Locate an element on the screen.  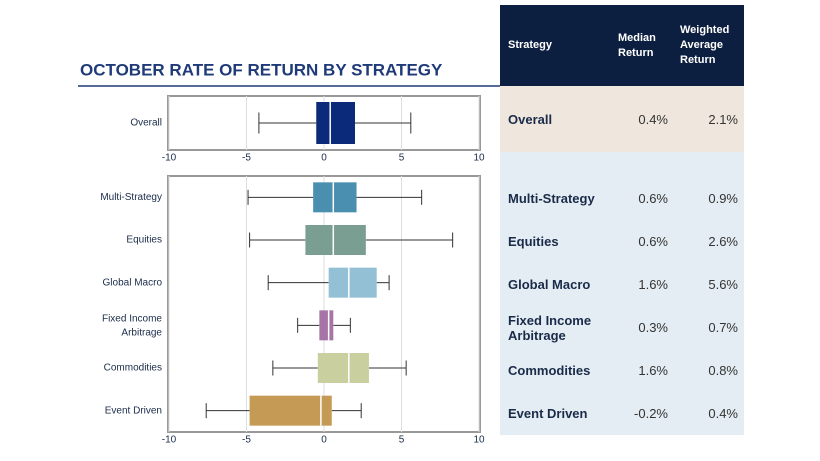
table-cell: Multi-Strategy is located at coordinates (551, 198).